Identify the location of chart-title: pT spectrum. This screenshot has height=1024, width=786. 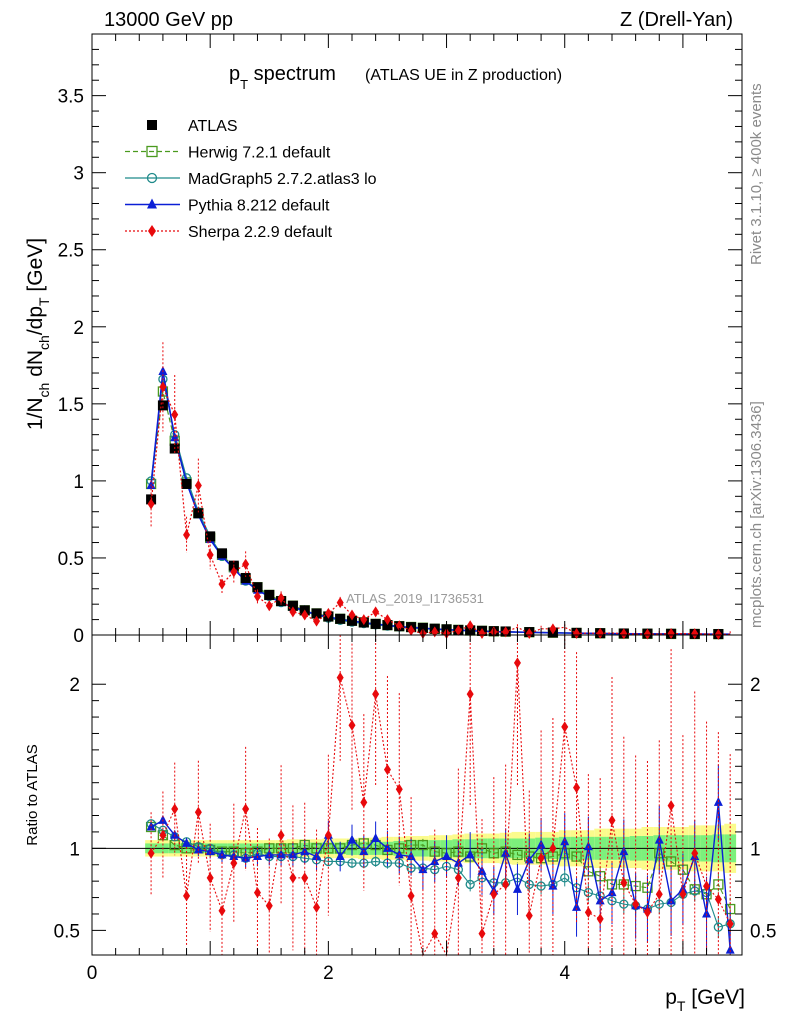
(282, 77).